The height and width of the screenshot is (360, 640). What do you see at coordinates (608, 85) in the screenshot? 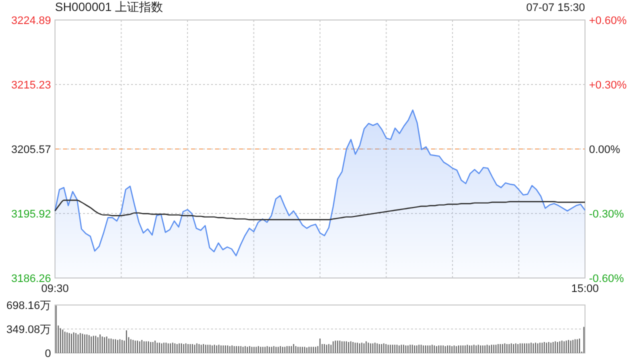
I see `y2-tick-label: +0.30%` at bounding box center [608, 85].